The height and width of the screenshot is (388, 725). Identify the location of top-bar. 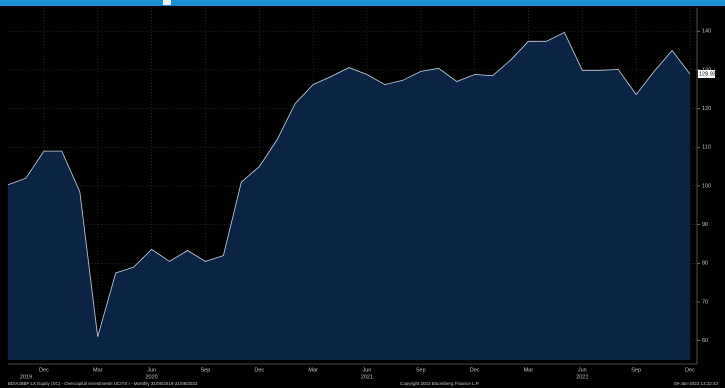
(362, 3).